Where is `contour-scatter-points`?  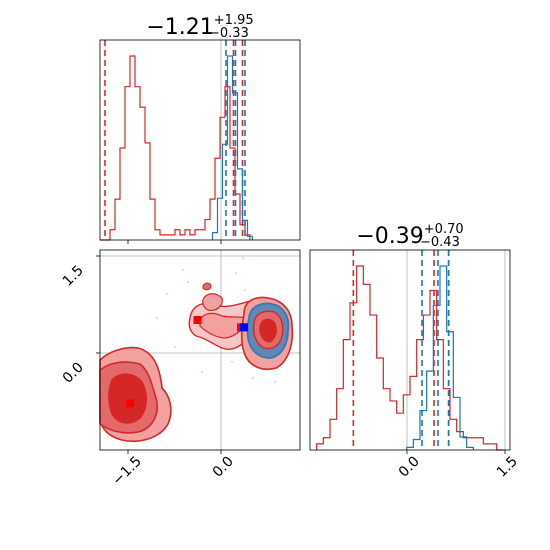
contour-scatter-points is located at coordinates (216, 320).